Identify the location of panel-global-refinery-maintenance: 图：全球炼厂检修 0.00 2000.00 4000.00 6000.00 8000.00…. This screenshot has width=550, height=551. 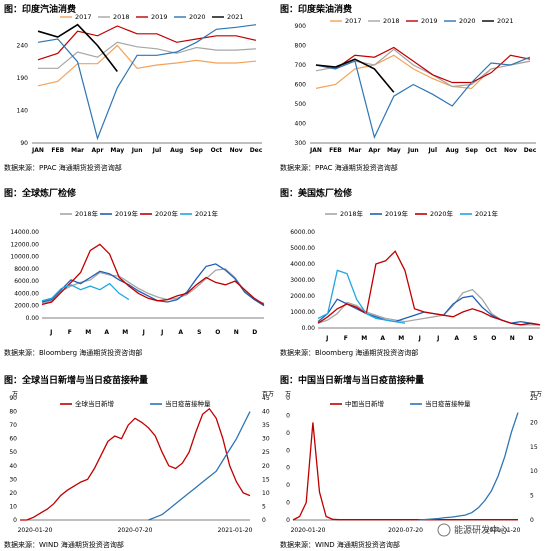
(134, 261).